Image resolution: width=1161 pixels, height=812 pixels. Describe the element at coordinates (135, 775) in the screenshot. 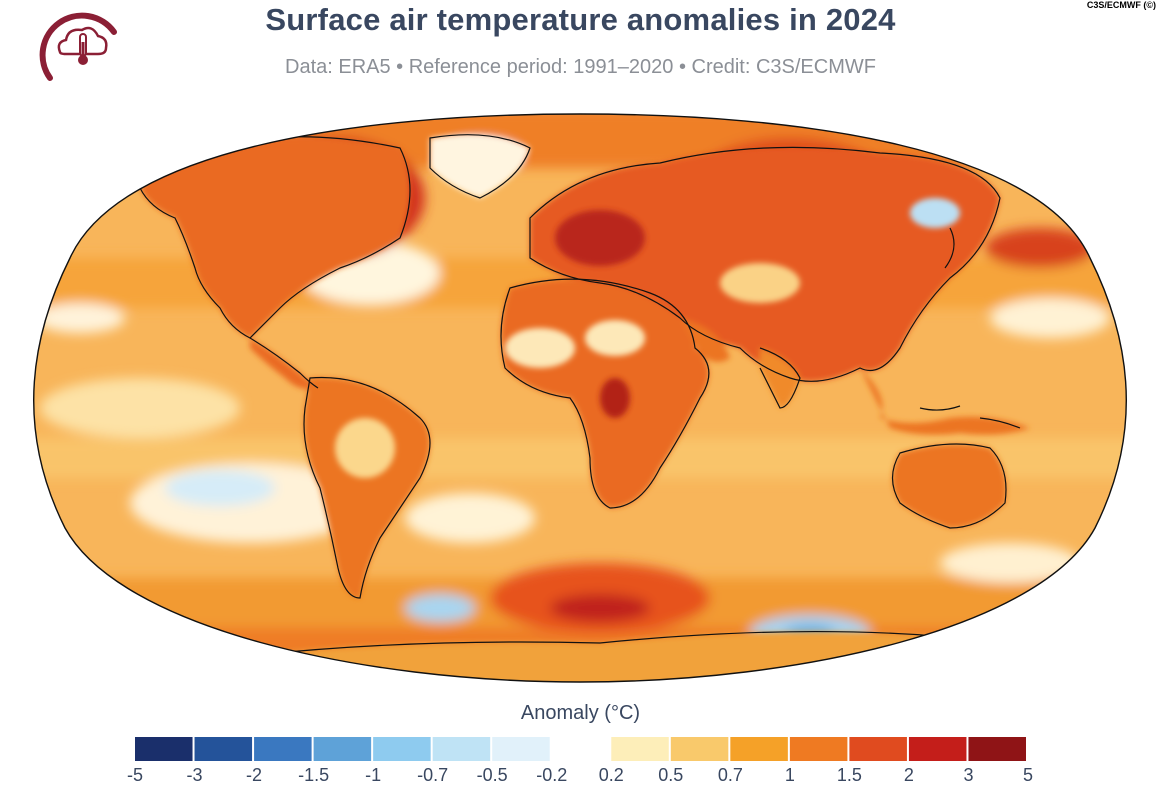

I see `colorbar-tick-label: -5` at that location.